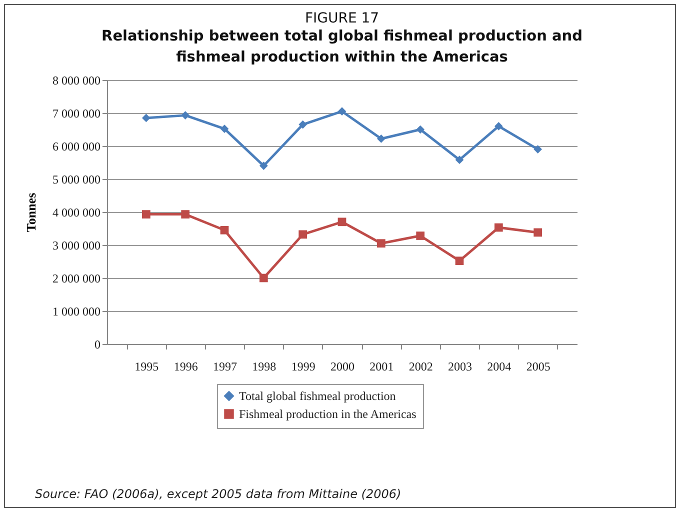 The image size is (682, 514). Describe the element at coordinates (328, 414) in the screenshot. I see `legend-label: Fishmeal production in the Americas` at that location.